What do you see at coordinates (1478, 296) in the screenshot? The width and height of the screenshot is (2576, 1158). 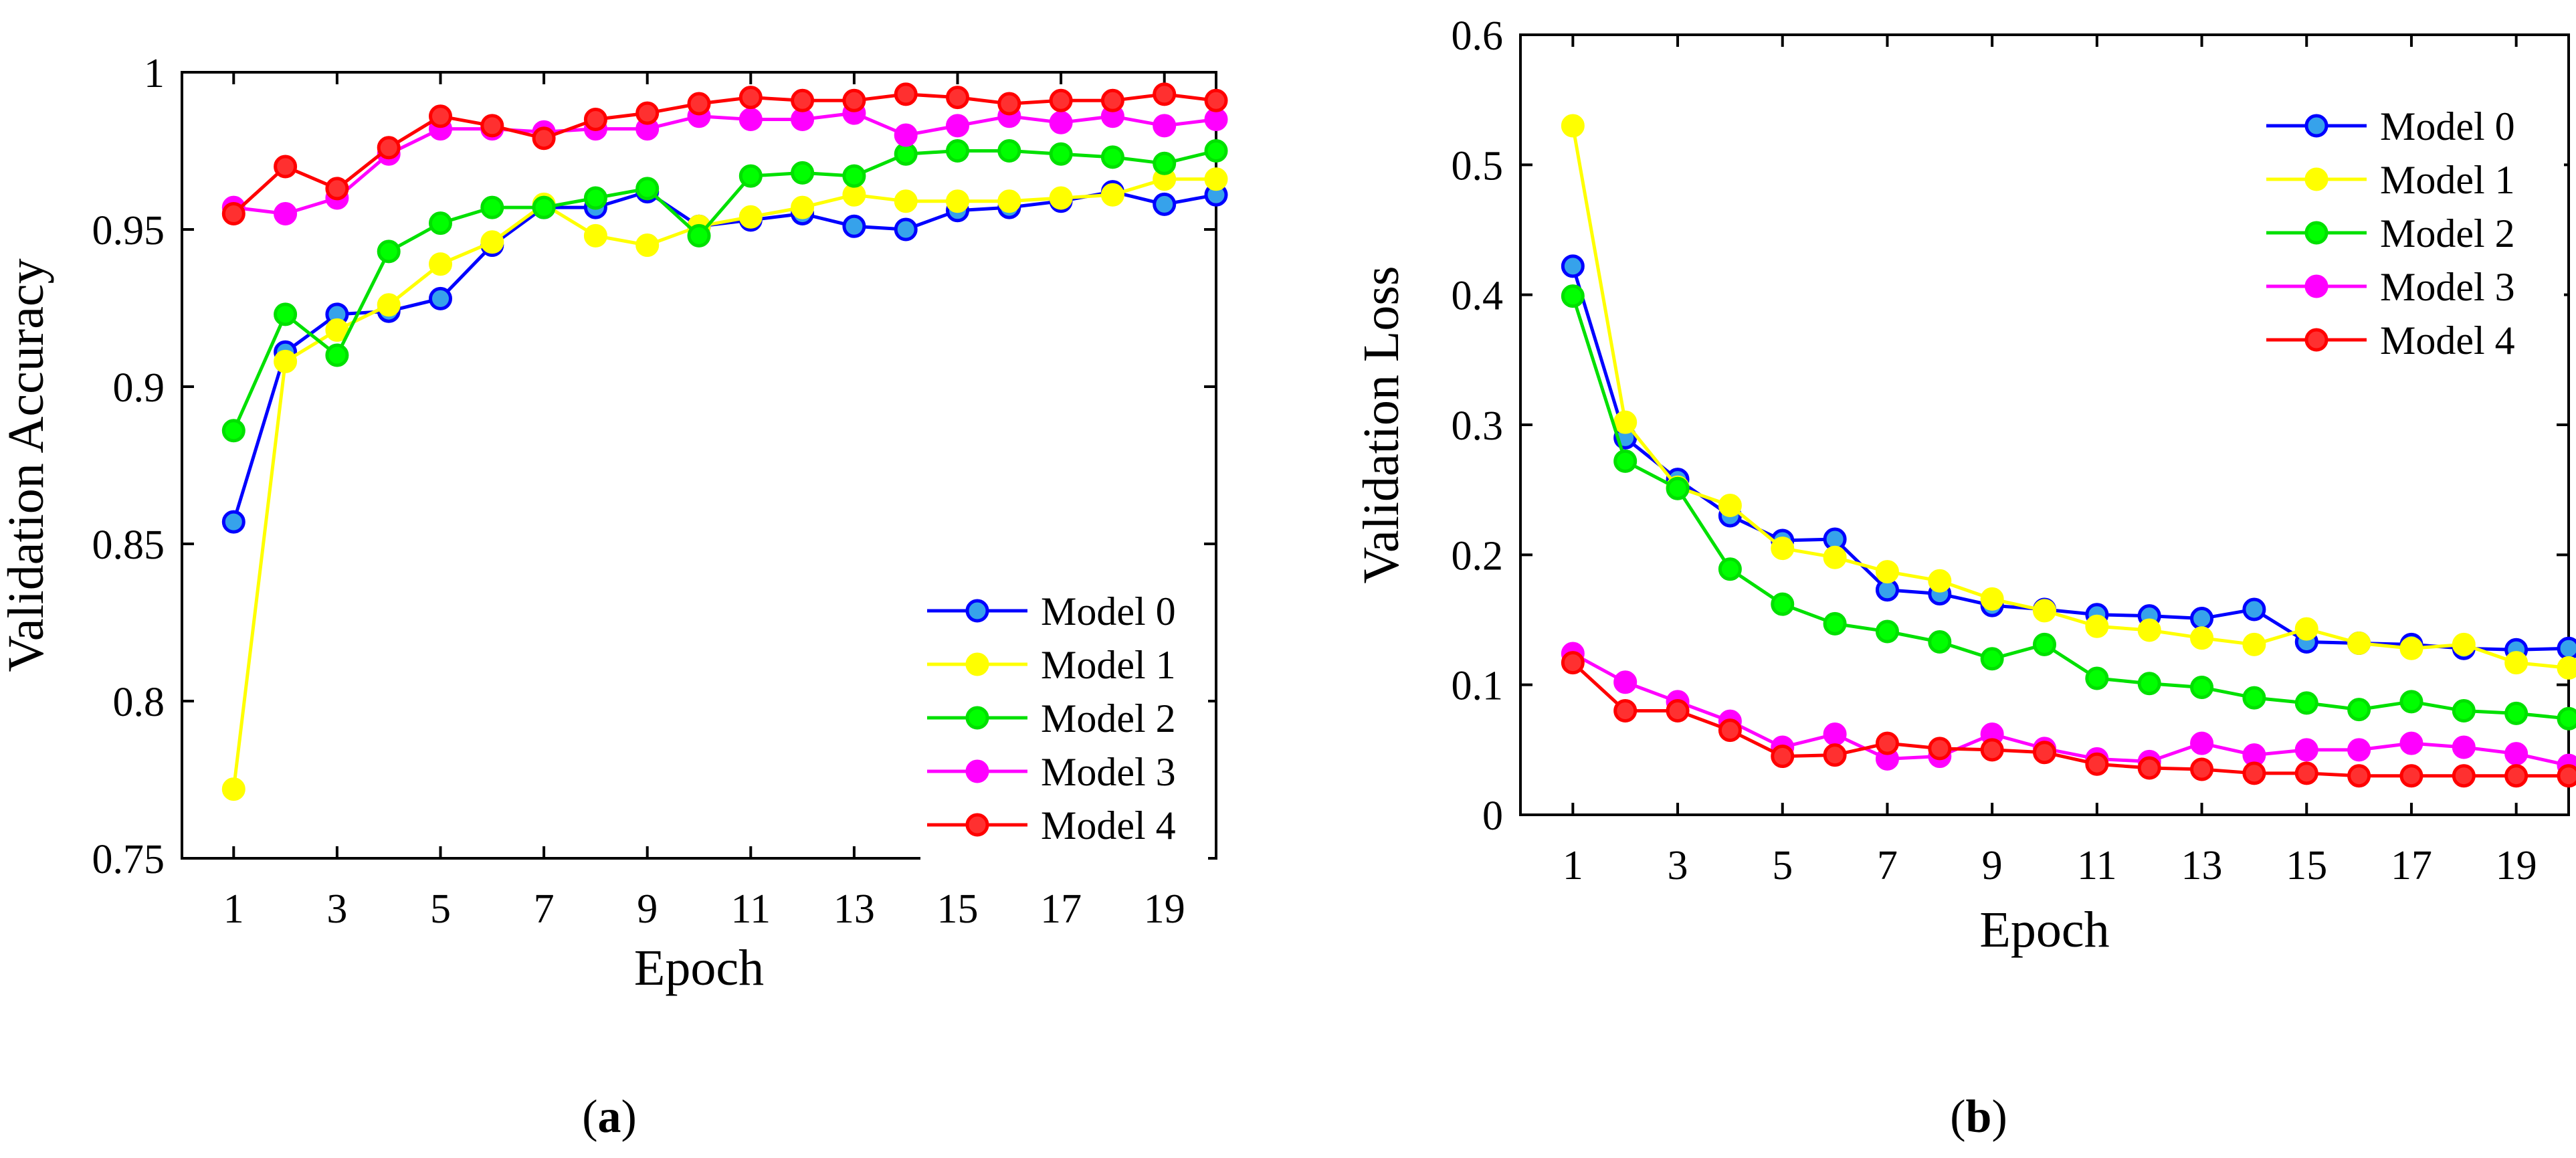 I see `panel-b-y-tick-label: 0.4` at bounding box center [1478, 296].